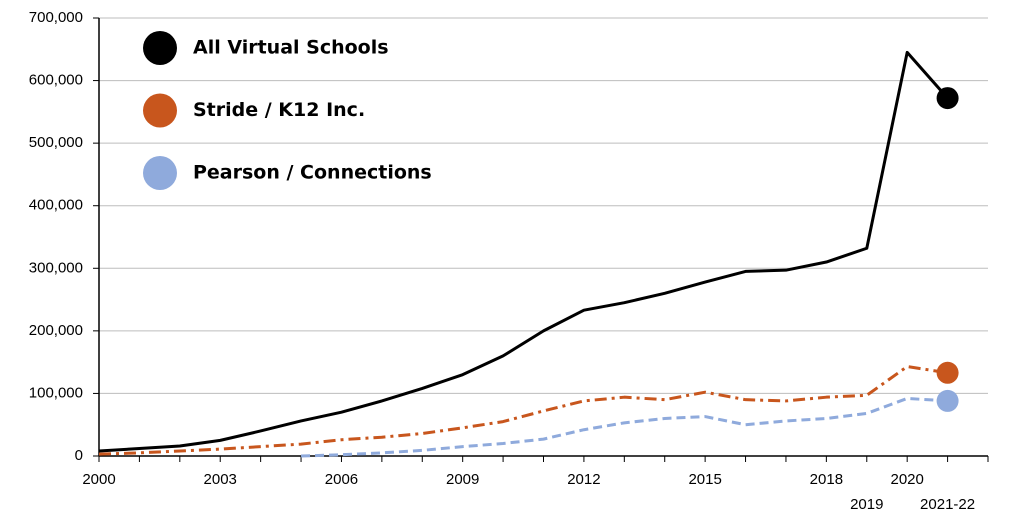  What do you see at coordinates (56, 392) in the screenshot?
I see `y-tick-label: 100,000` at bounding box center [56, 392].